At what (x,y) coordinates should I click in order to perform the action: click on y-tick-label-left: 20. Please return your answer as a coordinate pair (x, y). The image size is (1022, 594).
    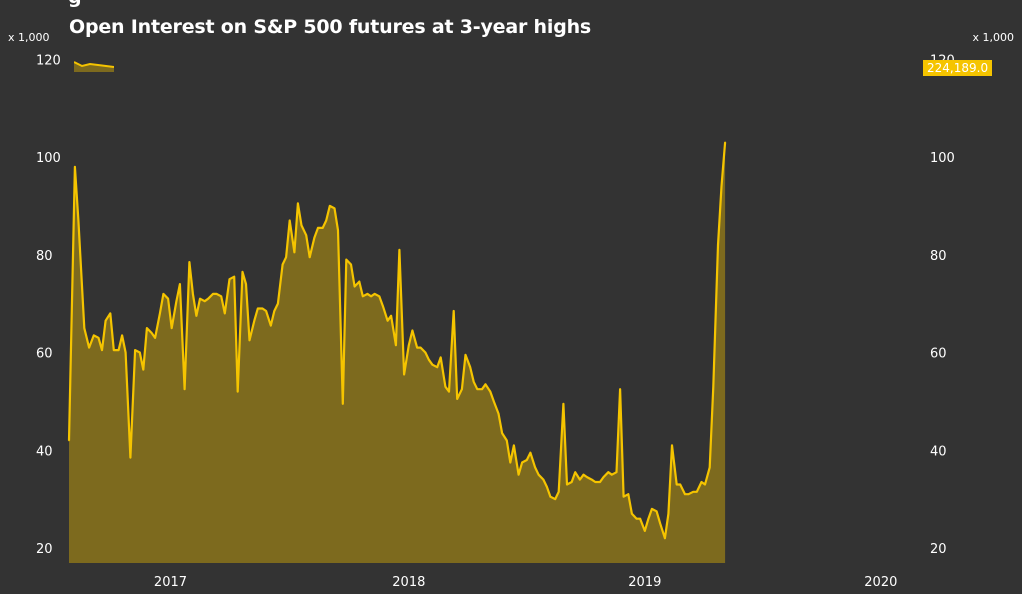
    Looking at the image, I should click on (44, 549).